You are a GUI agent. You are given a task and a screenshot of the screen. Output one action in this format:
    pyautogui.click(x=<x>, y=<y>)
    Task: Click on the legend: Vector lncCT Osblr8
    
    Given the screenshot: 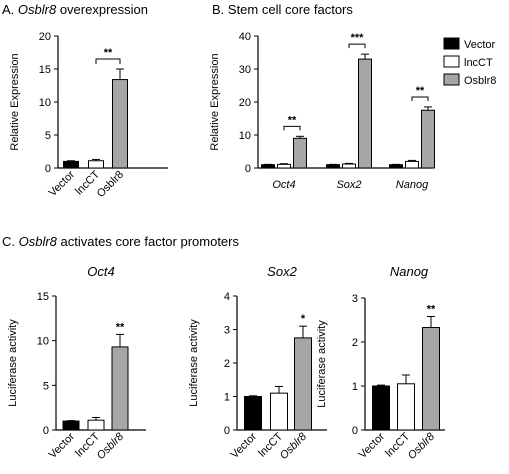 What is the action you would take?
    pyautogui.click(x=469, y=62)
    